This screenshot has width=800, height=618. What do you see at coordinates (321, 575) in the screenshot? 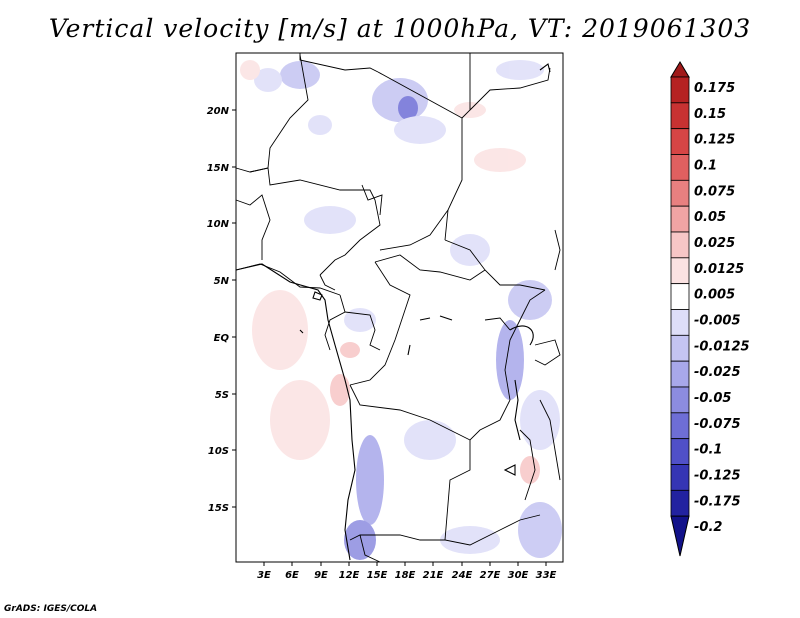
I see `lon-label: 9E` at bounding box center [321, 575].